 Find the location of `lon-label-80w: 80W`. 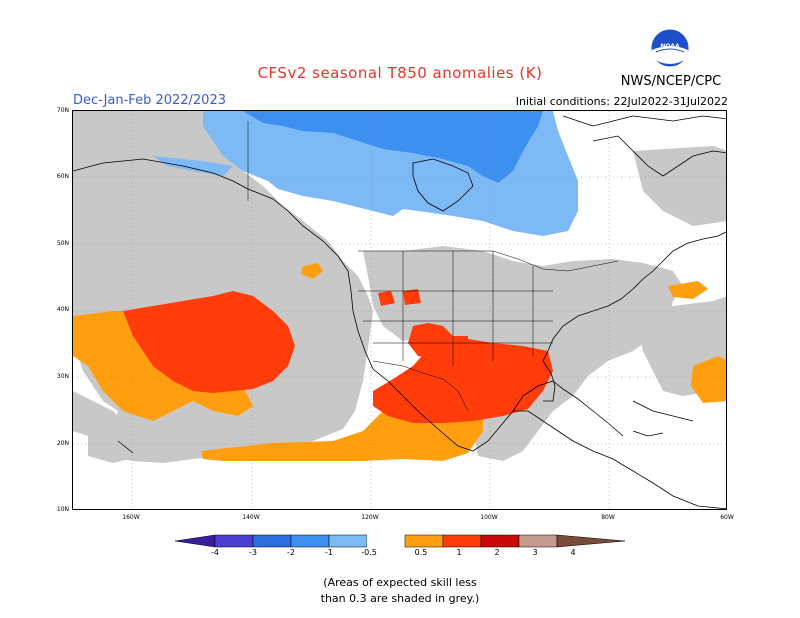

lon-label-80w: 80W is located at coordinates (608, 517).